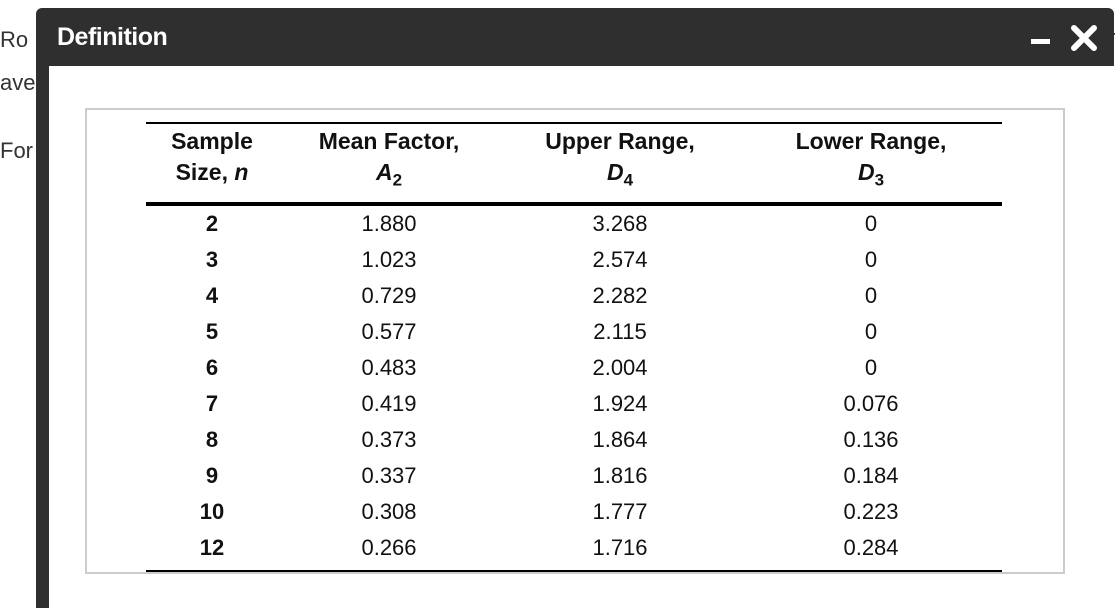 This screenshot has width=1120, height=608. What do you see at coordinates (212, 223) in the screenshot?
I see `sample-size-cell: 2` at bounding box center [212, 223].